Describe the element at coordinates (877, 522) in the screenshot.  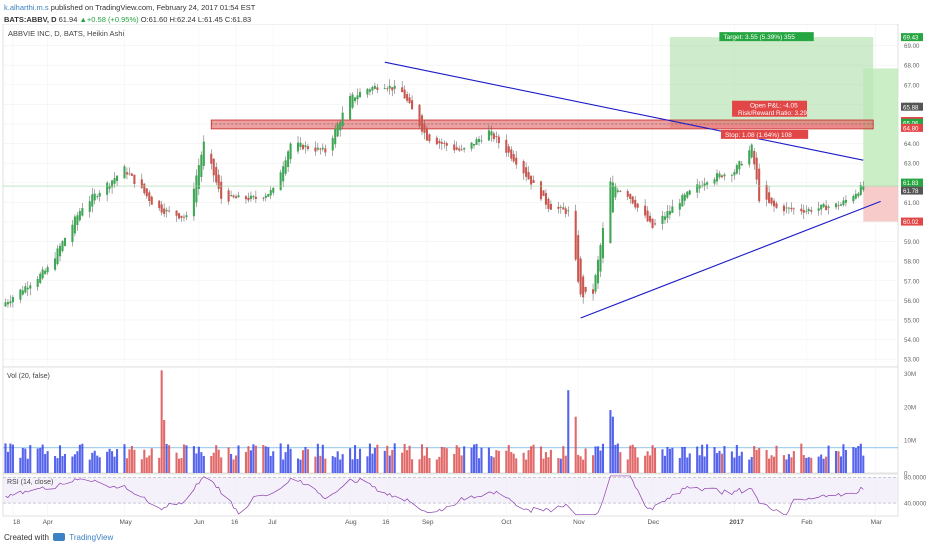
I see `x-tick-label: Mar` at that location.